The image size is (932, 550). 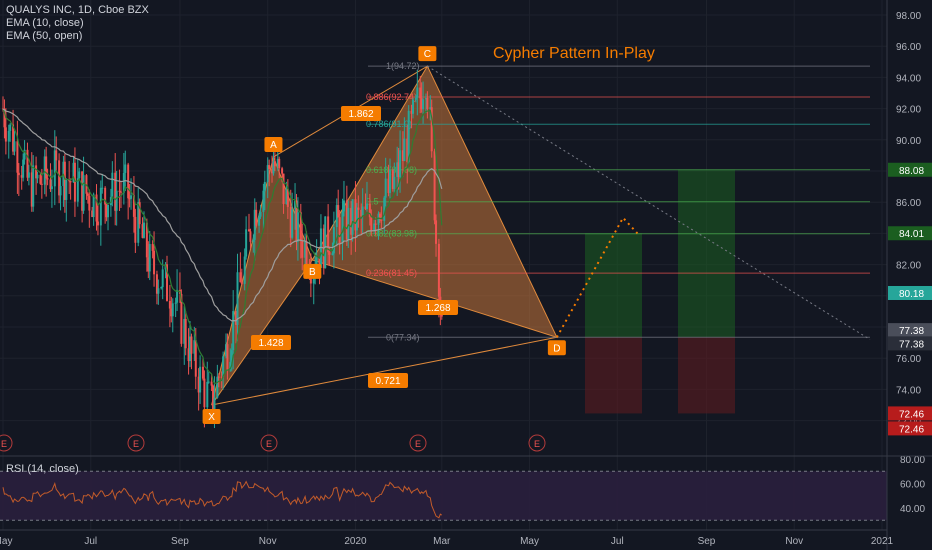 What do you see at coordinates (909, 275) in the screenshot?
I see `price-axis` at bounding box center [909, 275].